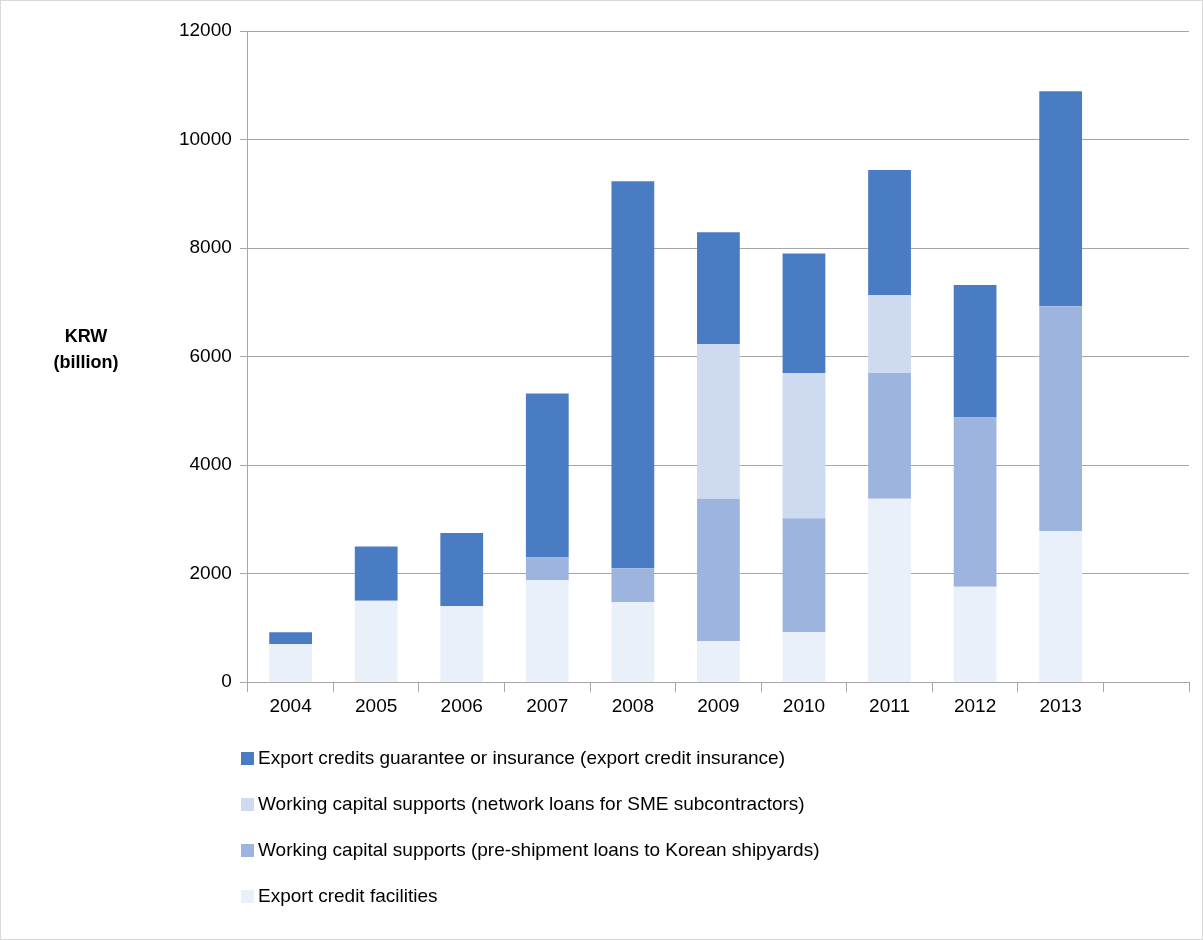  I want to click on x-tick-label: 2004, so click(291, 705).